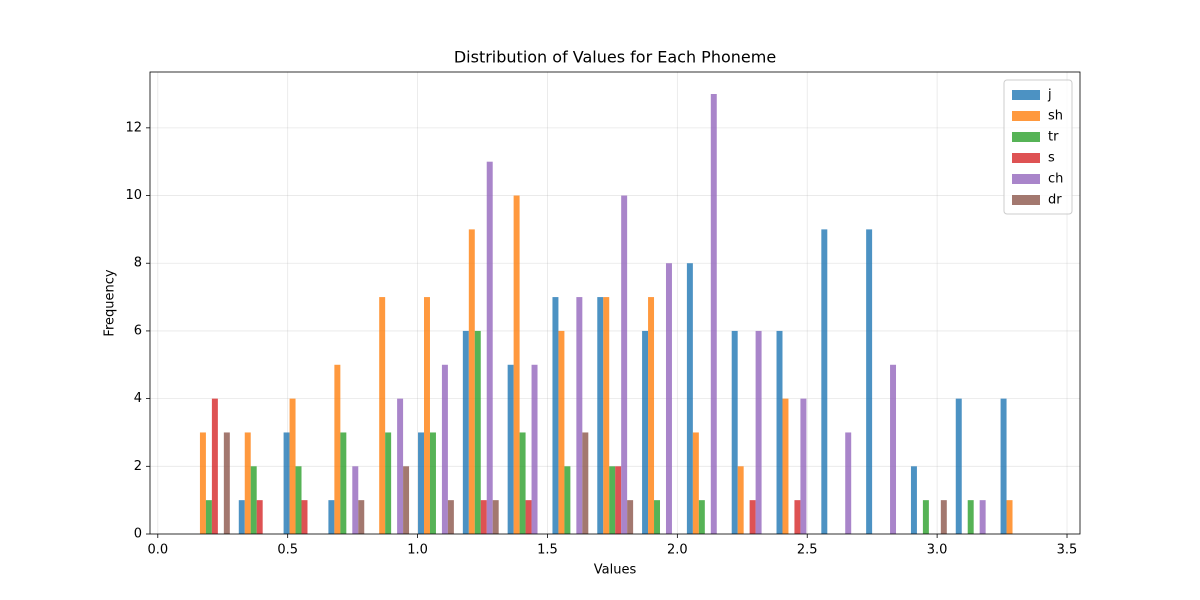 The height and width of the screenshot is (600, 1200). I want to click on x-tick-label: 3.0, so click(937, 550).